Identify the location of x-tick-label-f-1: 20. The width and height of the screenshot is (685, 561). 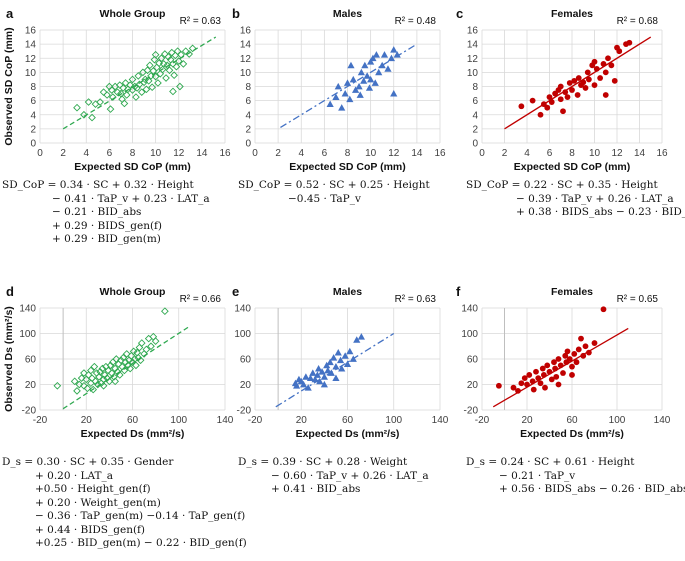
(527, 420).